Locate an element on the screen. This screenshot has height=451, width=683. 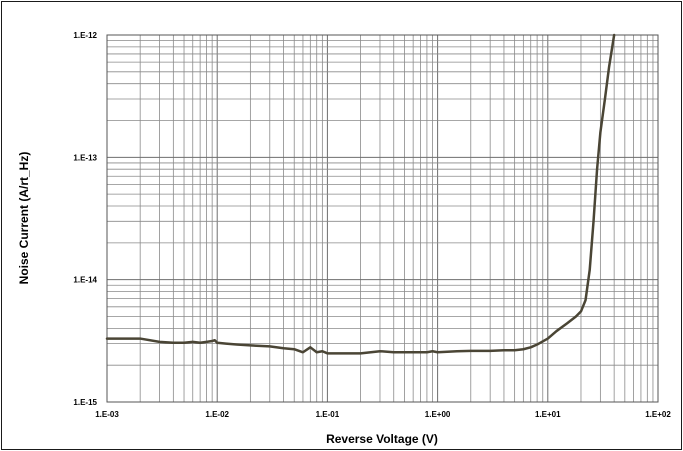
x-tick-label: 1.E+01 is located at coordinates (548, 414).